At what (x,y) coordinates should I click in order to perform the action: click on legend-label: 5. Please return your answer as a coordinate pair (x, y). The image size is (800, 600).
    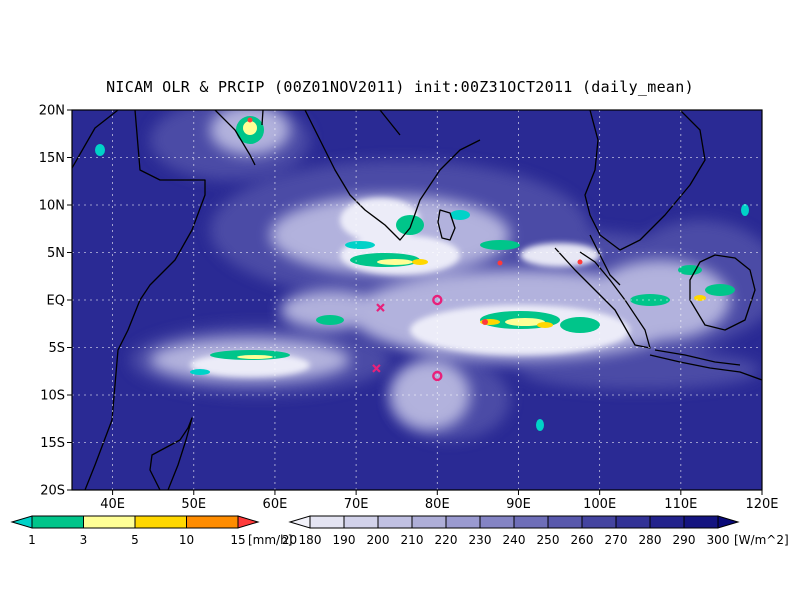
    Looking at the image, I should click on (135, 540).